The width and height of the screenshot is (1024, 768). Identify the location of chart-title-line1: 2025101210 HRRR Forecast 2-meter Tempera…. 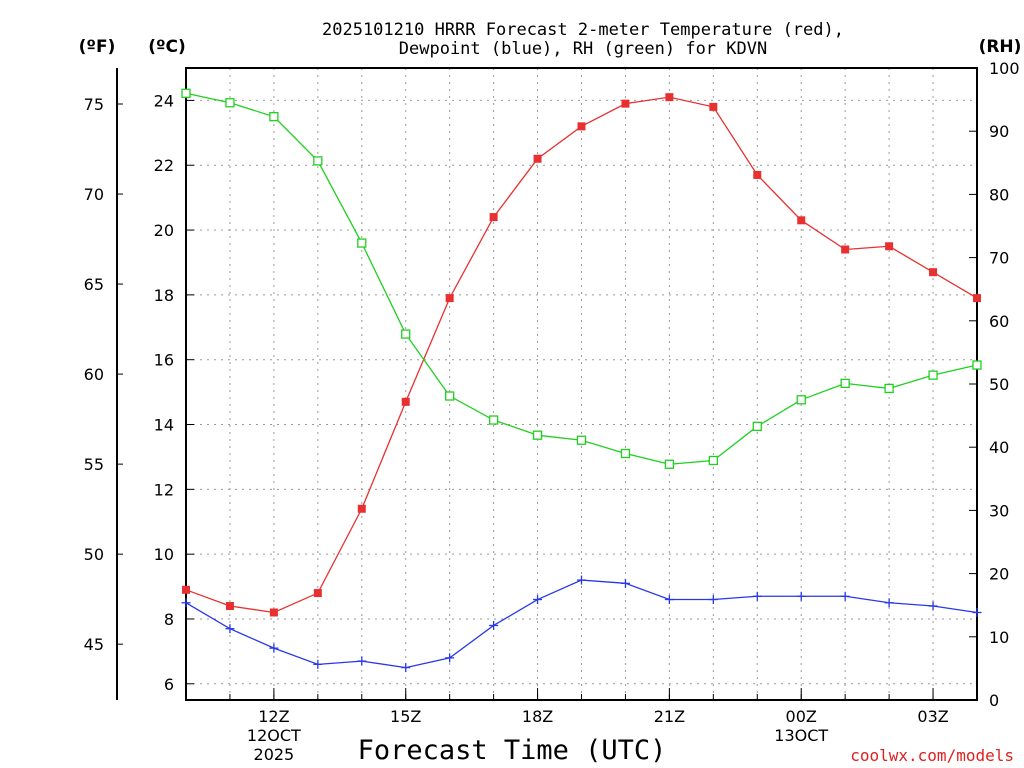
(583, 30).